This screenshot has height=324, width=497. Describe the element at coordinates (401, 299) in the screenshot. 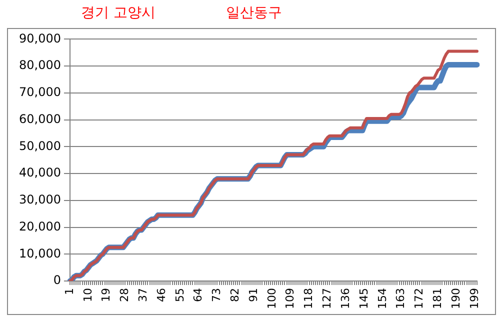

I see `x-tick-label: 163` at that location.